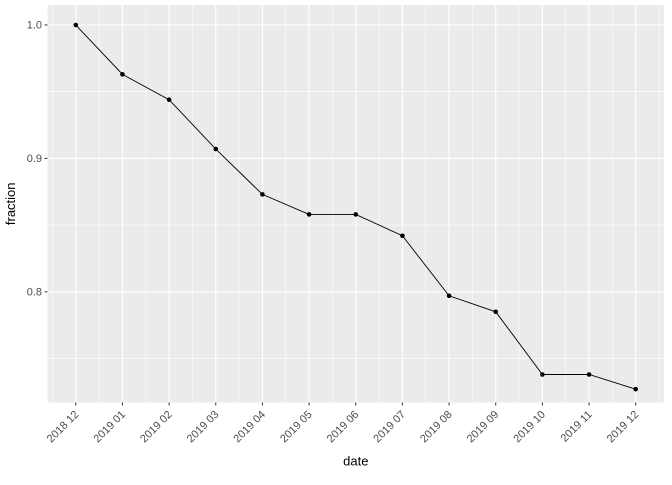 This screenshot has height=485, width=672. I want to click on x-tick-label: 2019 10, so click(529, 427).